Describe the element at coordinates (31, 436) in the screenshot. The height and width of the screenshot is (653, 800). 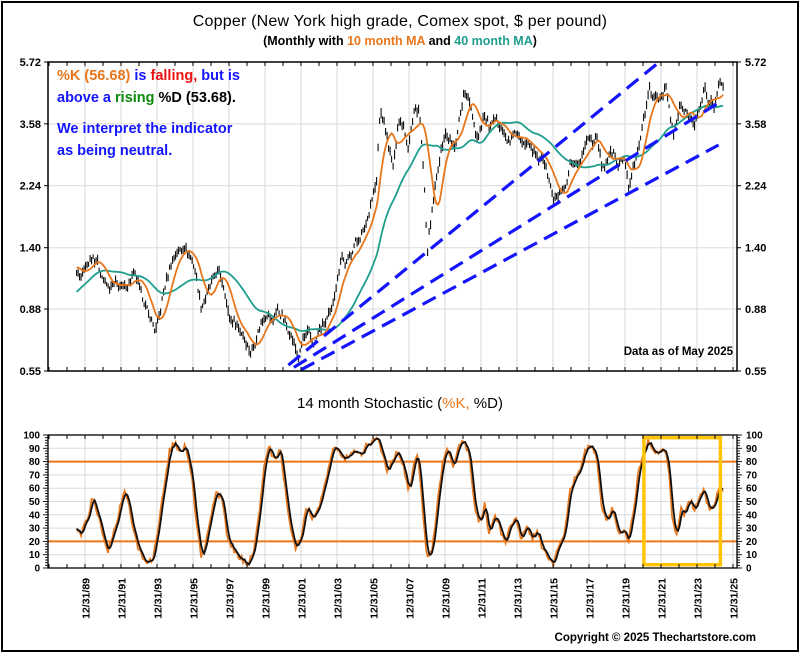
I see `stoch-axis-label-left: 100` at that location.